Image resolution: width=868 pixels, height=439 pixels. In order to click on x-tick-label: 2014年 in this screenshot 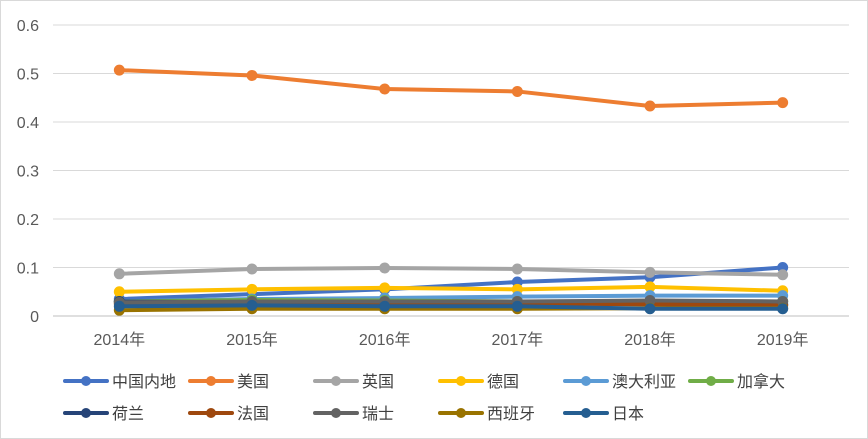, I will do `click(120, 340)`.